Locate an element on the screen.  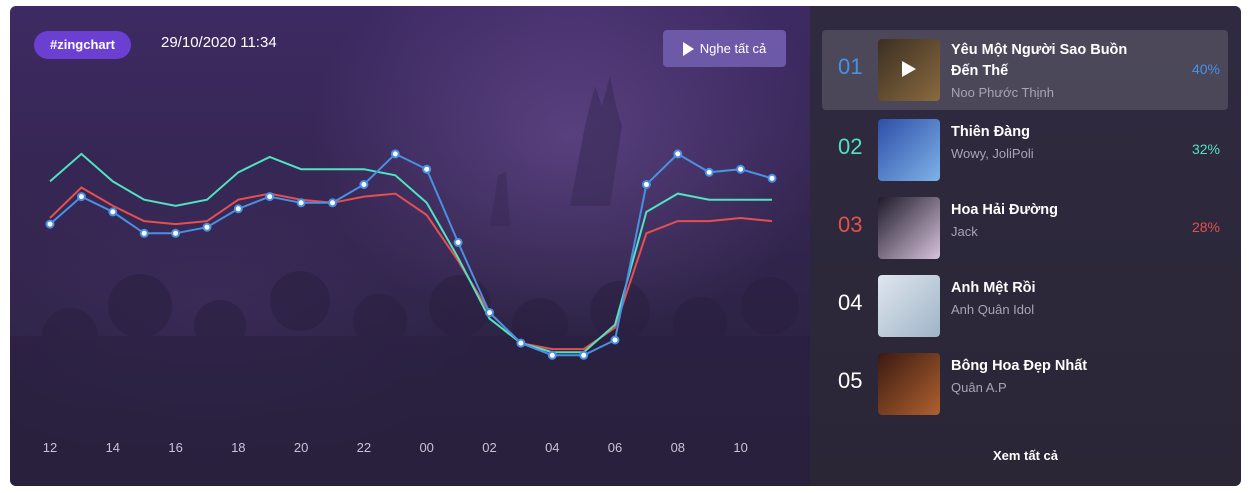
song-row-4: 04 Anh Mệt Rồi Anh Quân Idol is located at coordinates (1025, 306).